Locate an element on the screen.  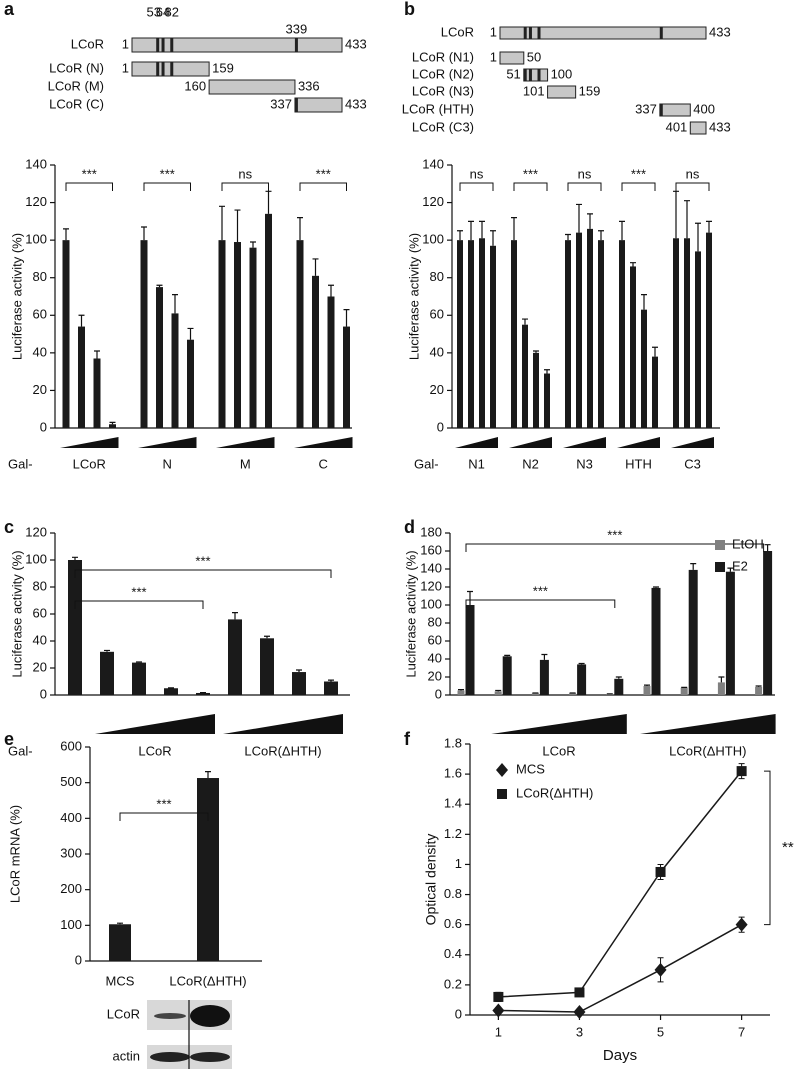
y-tick-label: 200 is located at coordinates (71, 888).